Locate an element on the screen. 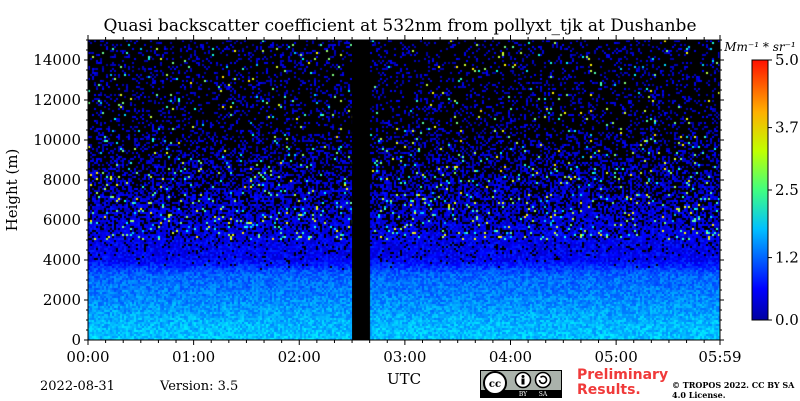 The height and width of the screenshot is (401, 800). x-tick-label: 00:00 is located at coordinates (87, 357).